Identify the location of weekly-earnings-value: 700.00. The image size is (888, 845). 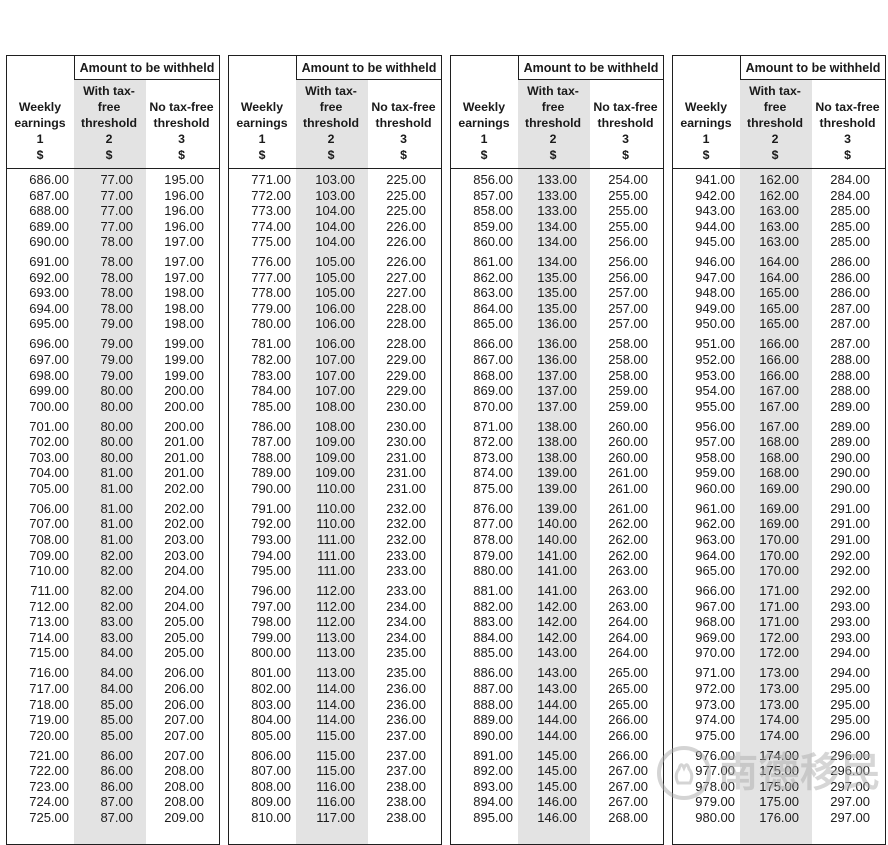
(49, 406).